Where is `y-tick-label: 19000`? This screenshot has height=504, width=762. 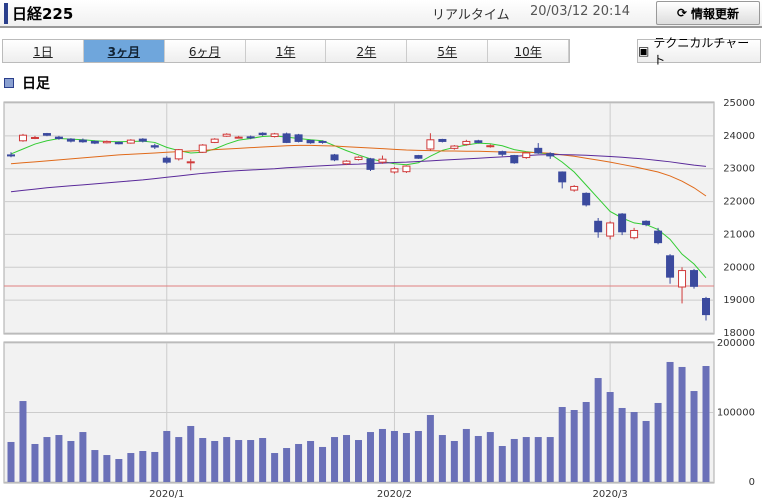
y-tick-label: 19000 is located at coordinates (739, 300).